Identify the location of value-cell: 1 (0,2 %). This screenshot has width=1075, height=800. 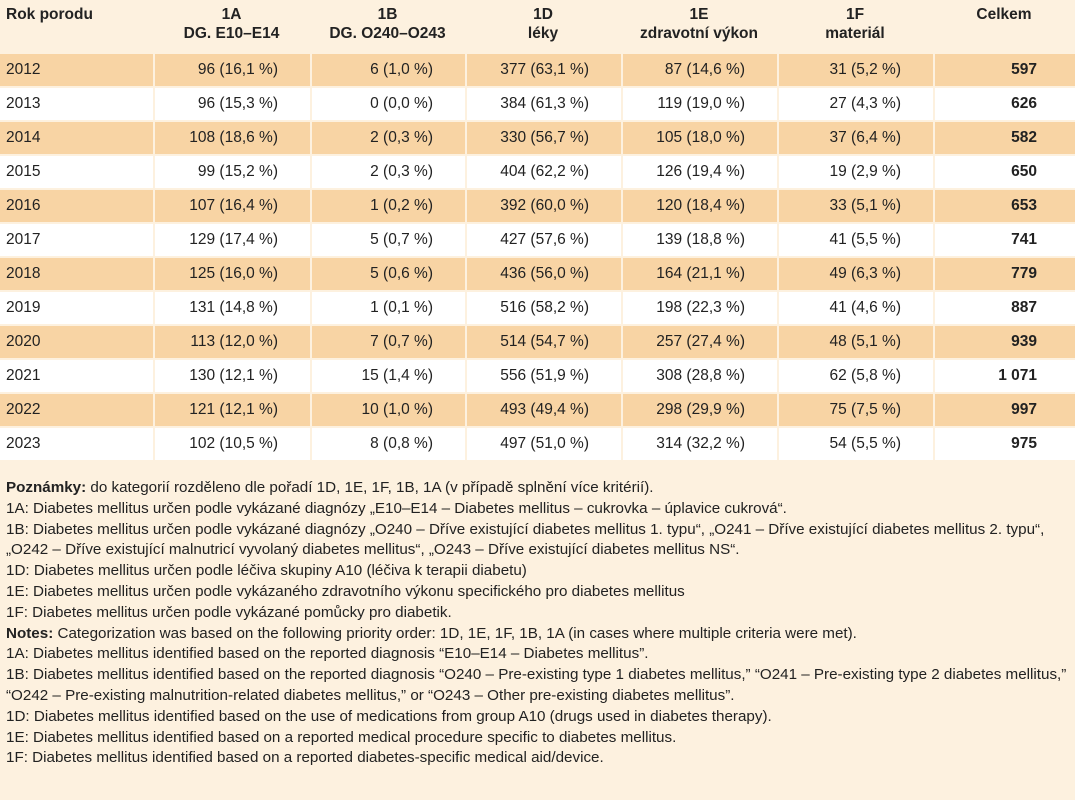
(387, 205).